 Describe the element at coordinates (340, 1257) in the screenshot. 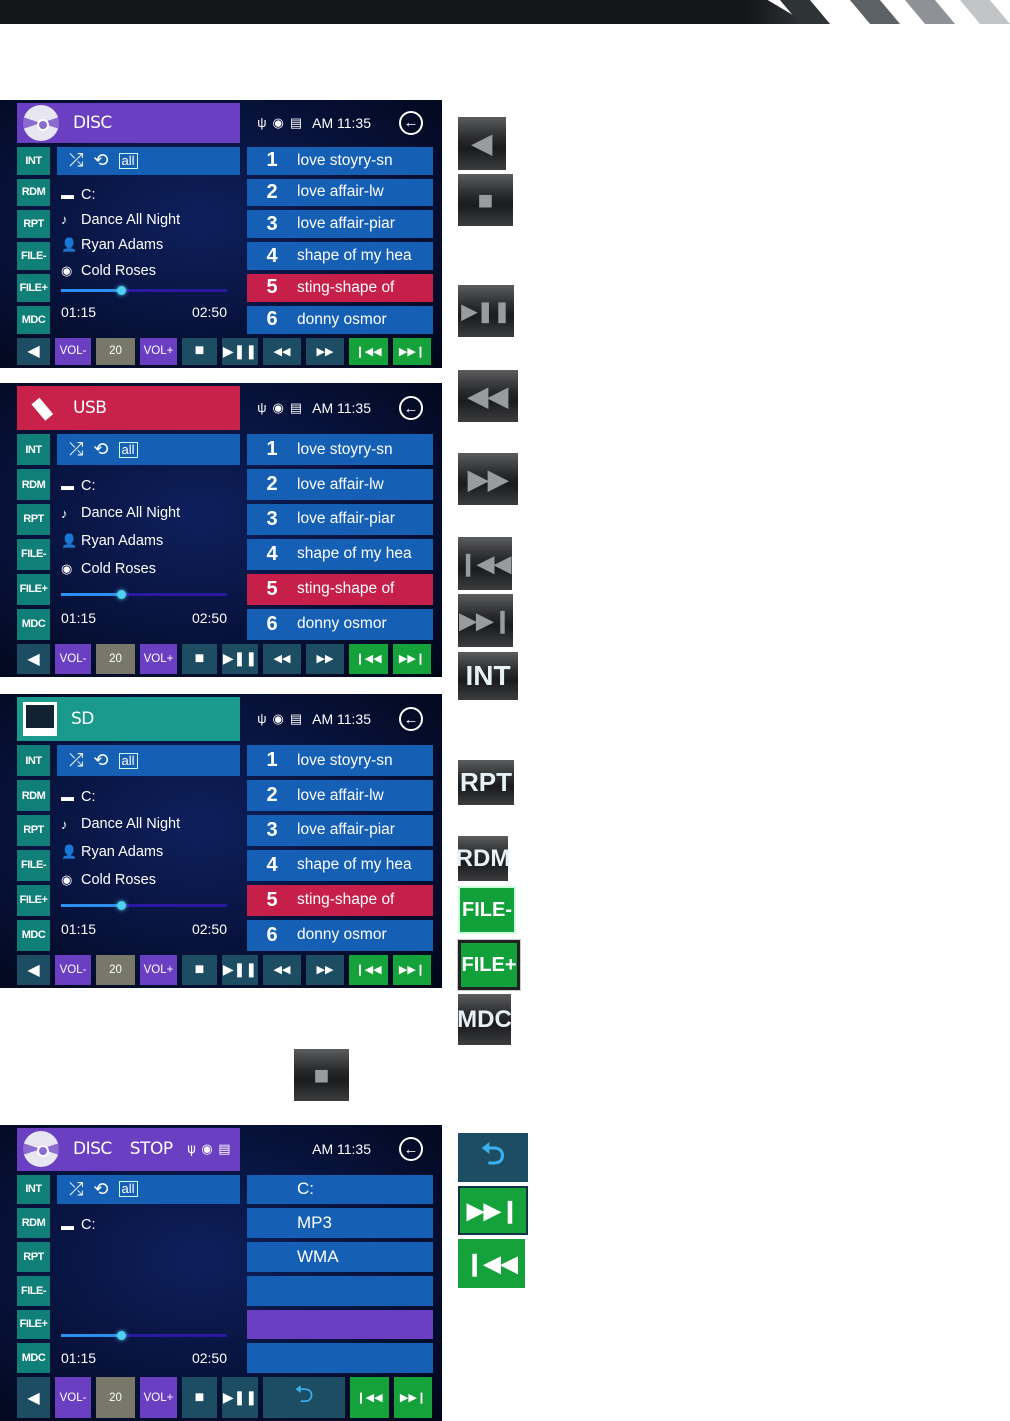

I see `track-list-item: WMA` at that location.